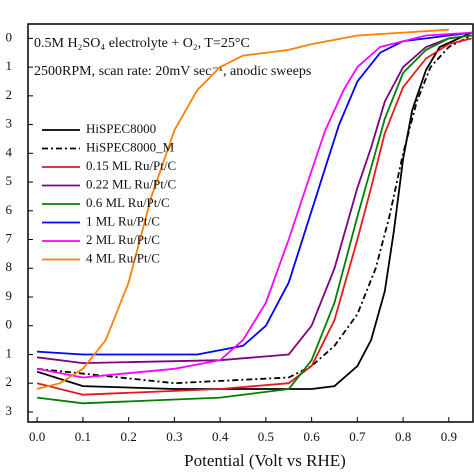 This screenshot has height=474, width=474. I want to click on x-tick-label: 0.5, so click(266, 436).